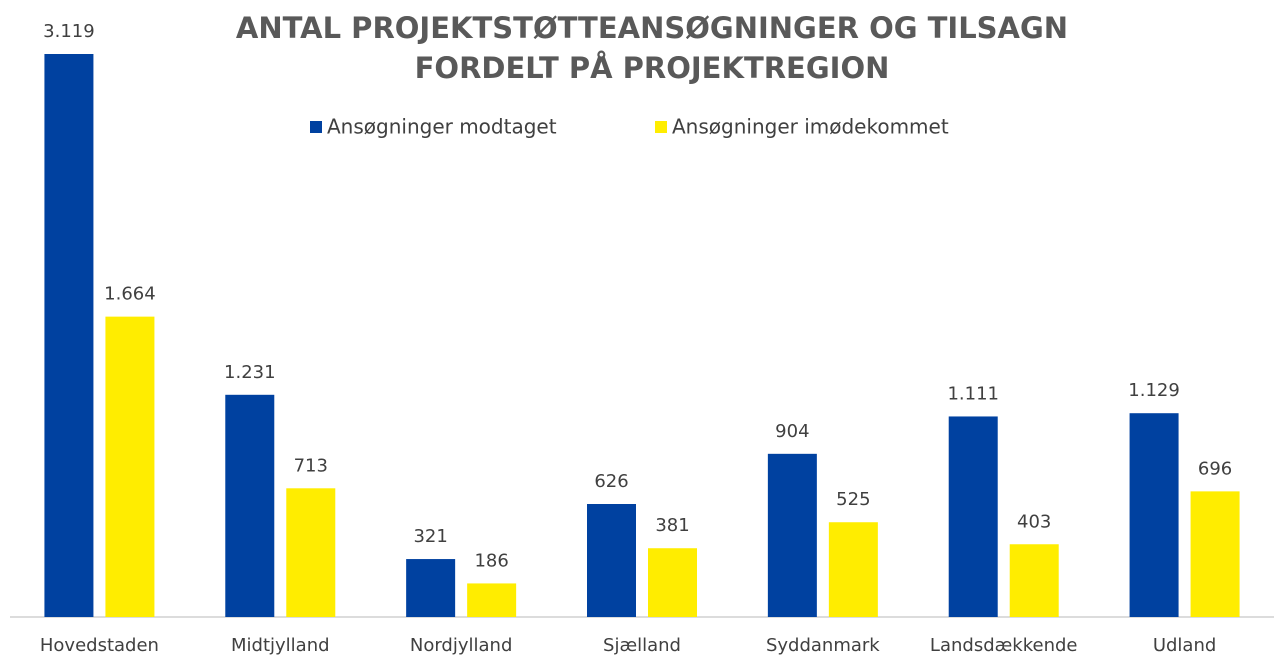 The height and width of the screenshot is (658, 1284). I want to click on x-tick-label: Hovedstaden, so click(99, 645).